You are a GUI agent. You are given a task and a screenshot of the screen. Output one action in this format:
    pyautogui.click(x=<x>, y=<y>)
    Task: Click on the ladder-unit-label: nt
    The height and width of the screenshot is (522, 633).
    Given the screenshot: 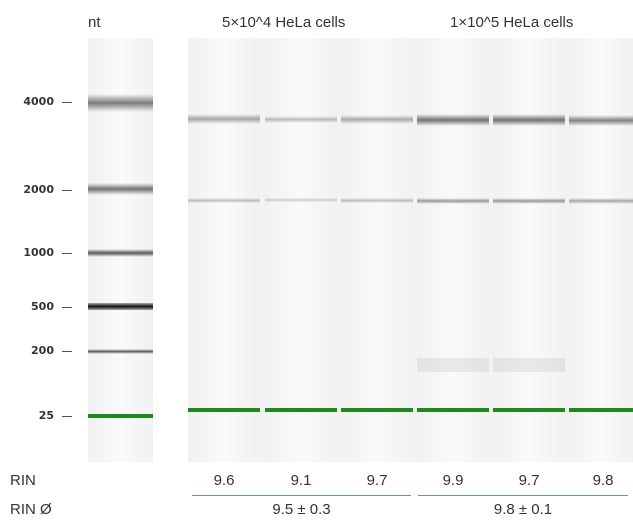 What is the action you would take?
    pyautogui.click(x=94, y=22)
    